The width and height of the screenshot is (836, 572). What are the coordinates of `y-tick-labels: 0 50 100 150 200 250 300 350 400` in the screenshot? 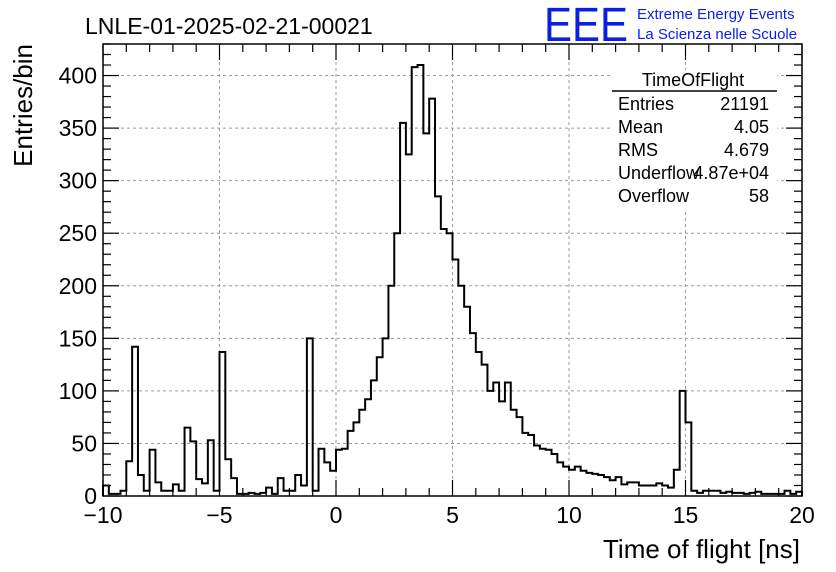 It's located at (78, 286).